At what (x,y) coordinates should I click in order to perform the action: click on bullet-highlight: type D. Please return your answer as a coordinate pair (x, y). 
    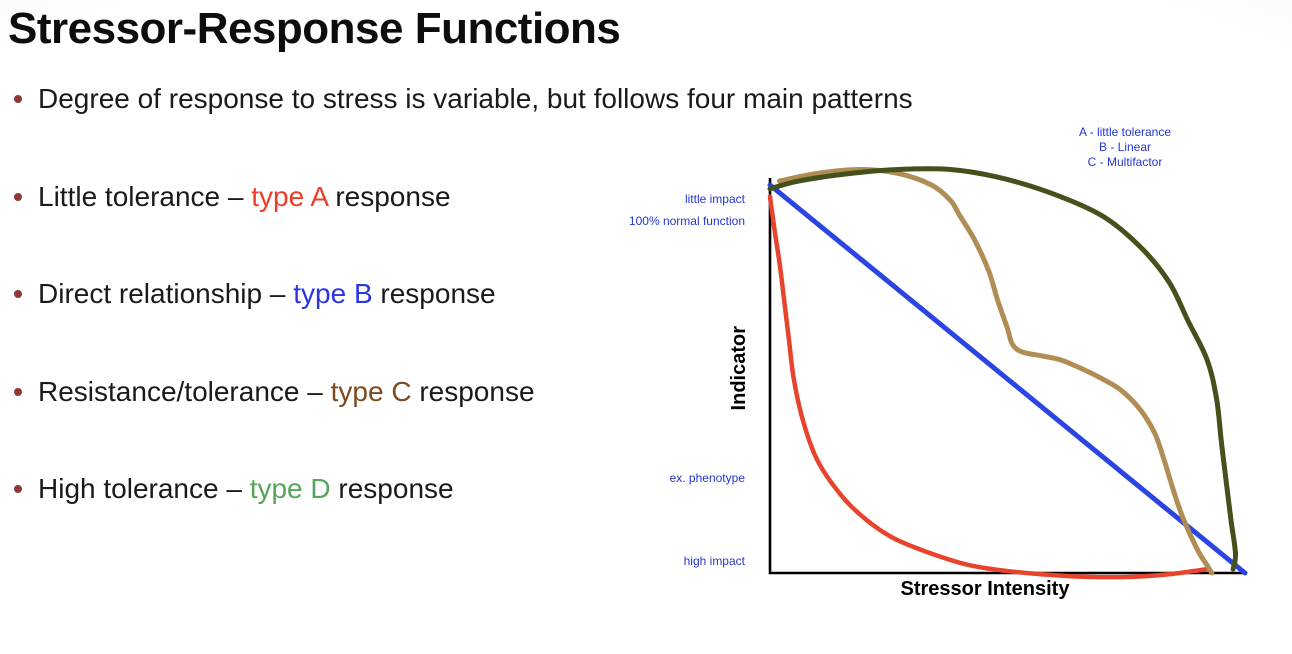
    Looking at the image, I should click on (290, 488).